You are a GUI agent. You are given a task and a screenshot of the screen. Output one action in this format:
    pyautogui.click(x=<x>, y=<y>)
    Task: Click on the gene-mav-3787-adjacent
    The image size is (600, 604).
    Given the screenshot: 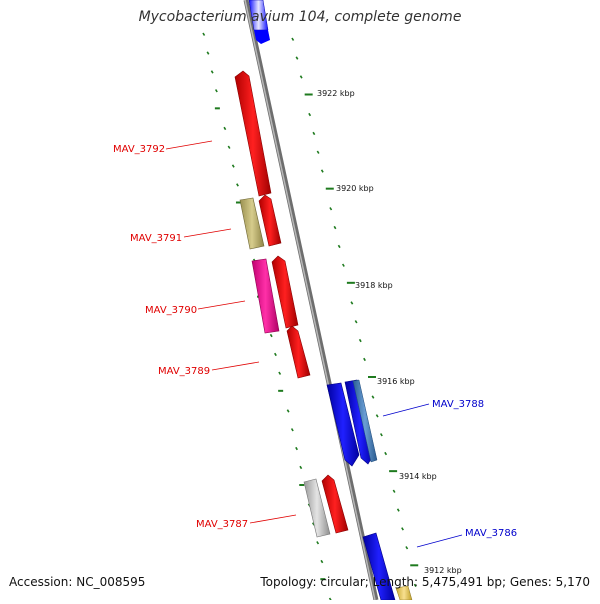 What is the action you would take?
    pyautogui.click(x=335, y=504)
    